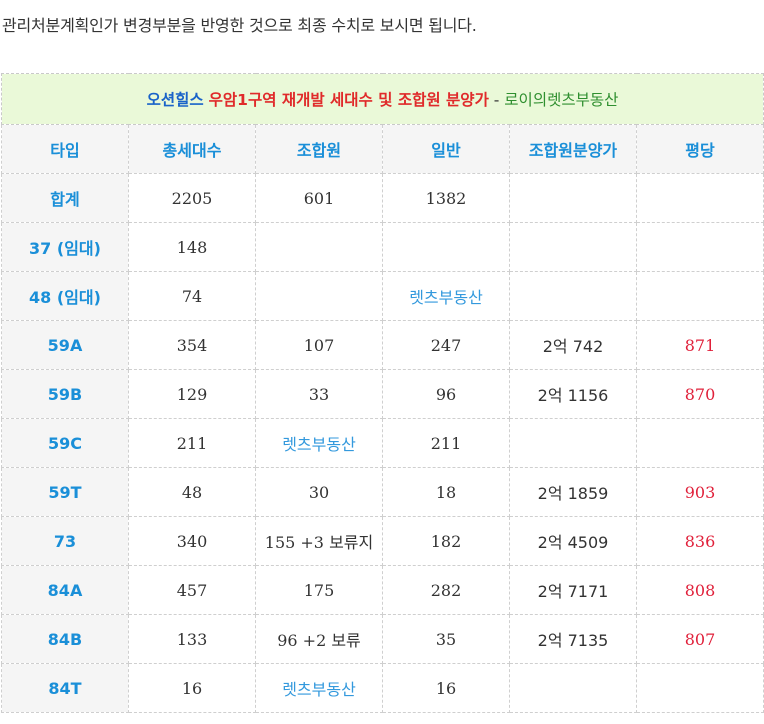 Image resolution: width=764 pixels, height=724 pixels. I want to click on cell-type: 84B, so click(65, 639).